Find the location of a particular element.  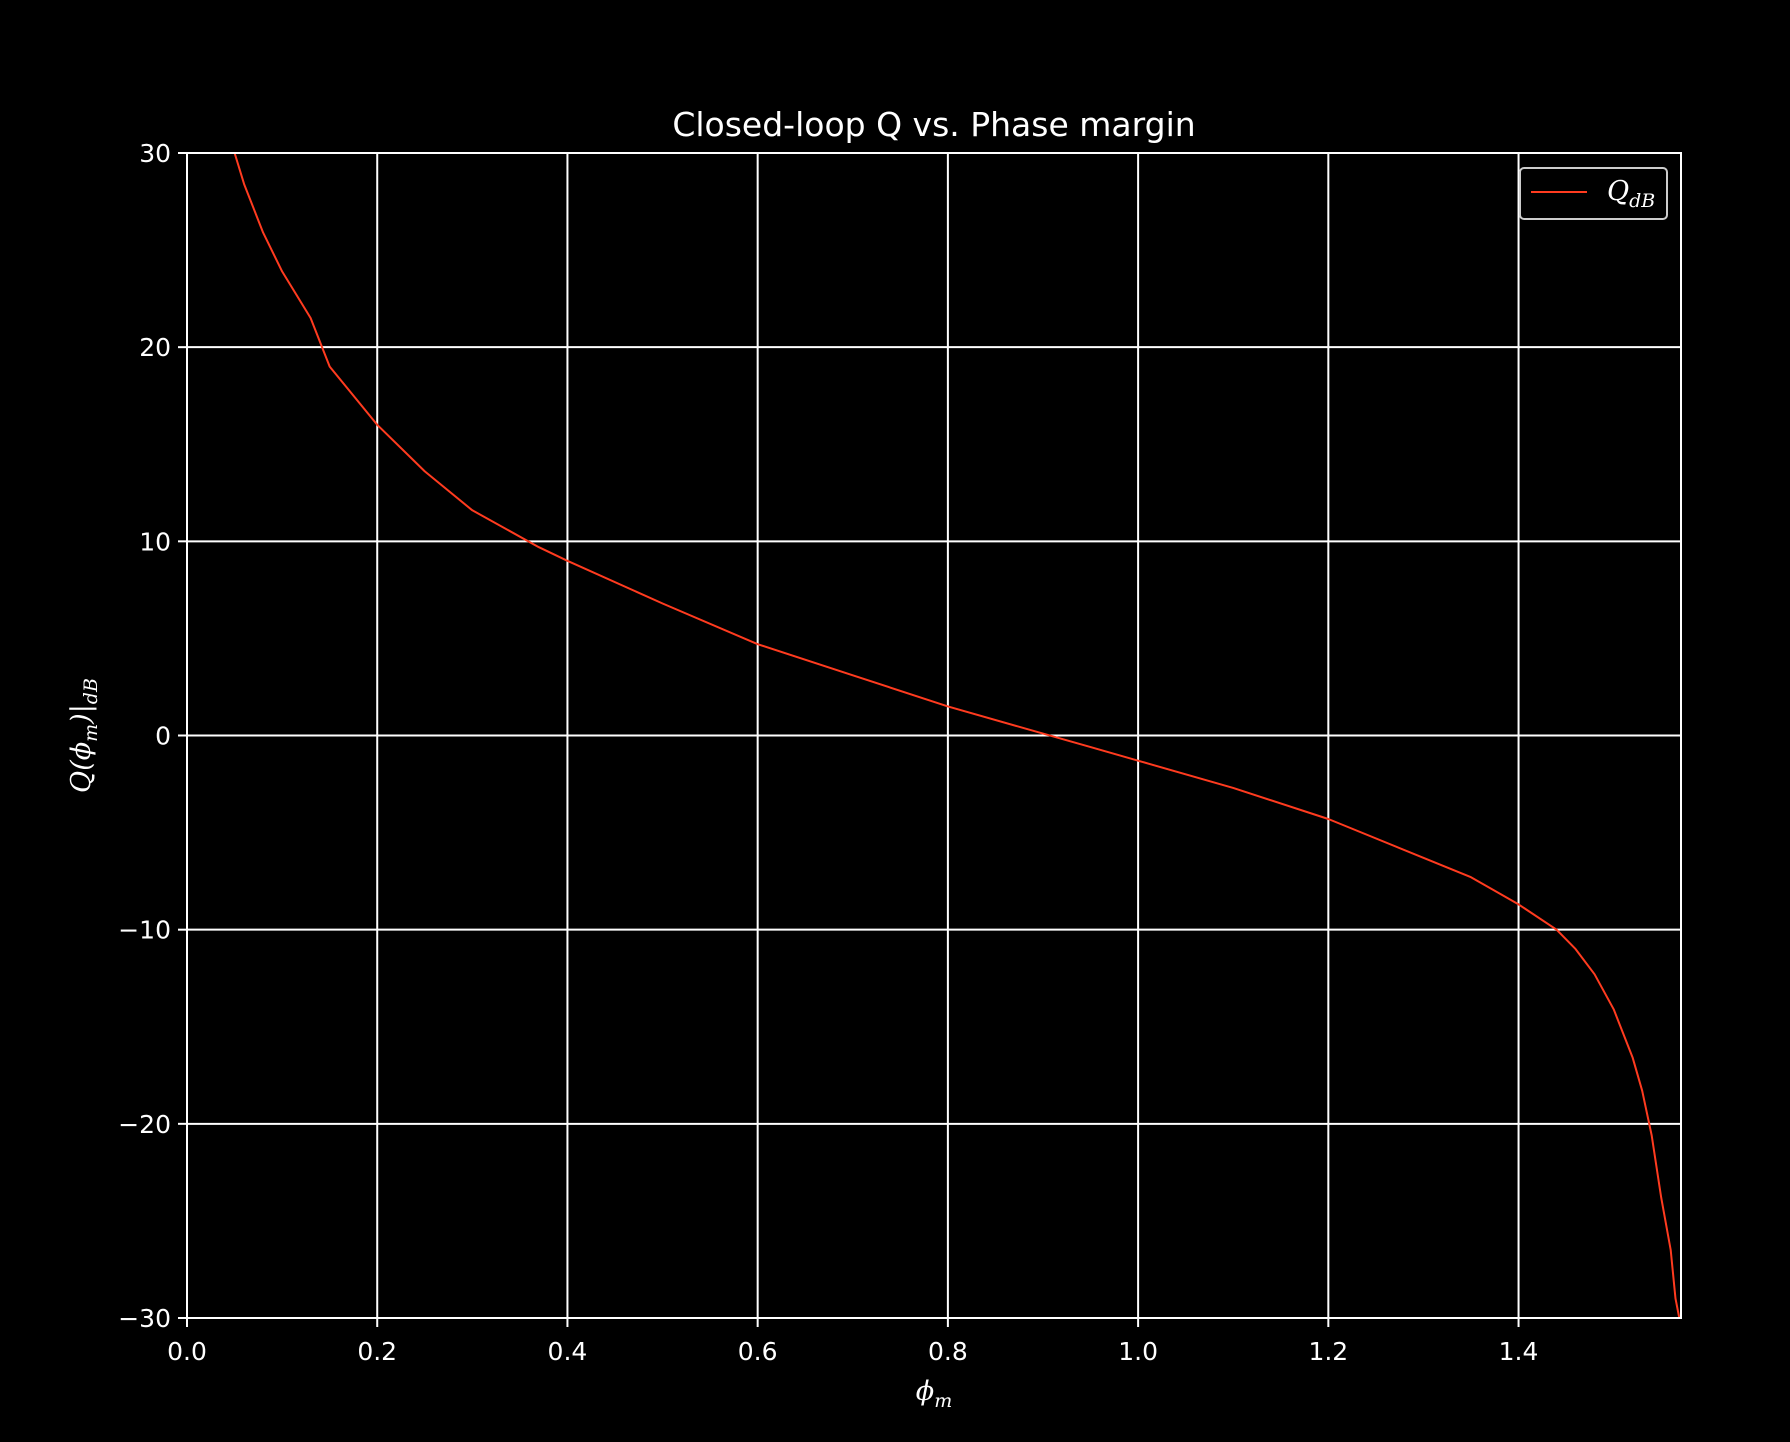

x-tick-label: 0.2 is located at coordinates (377, 1351).